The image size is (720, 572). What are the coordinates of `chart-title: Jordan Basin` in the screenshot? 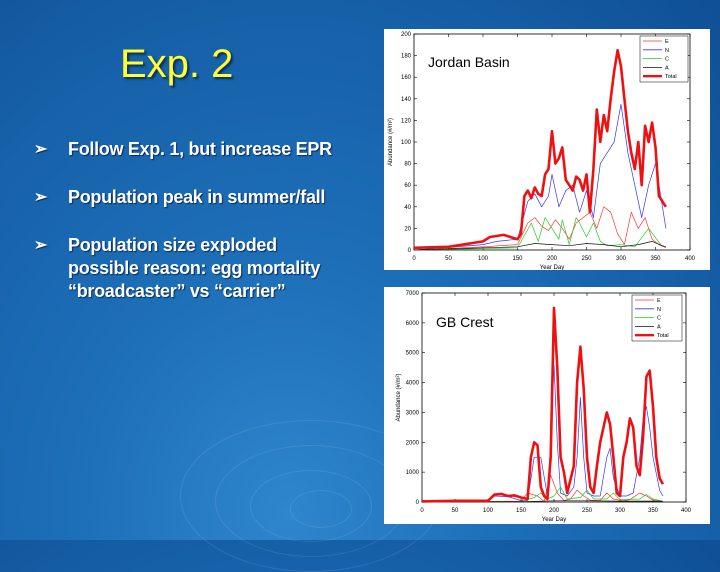 It's located at (469, 62).